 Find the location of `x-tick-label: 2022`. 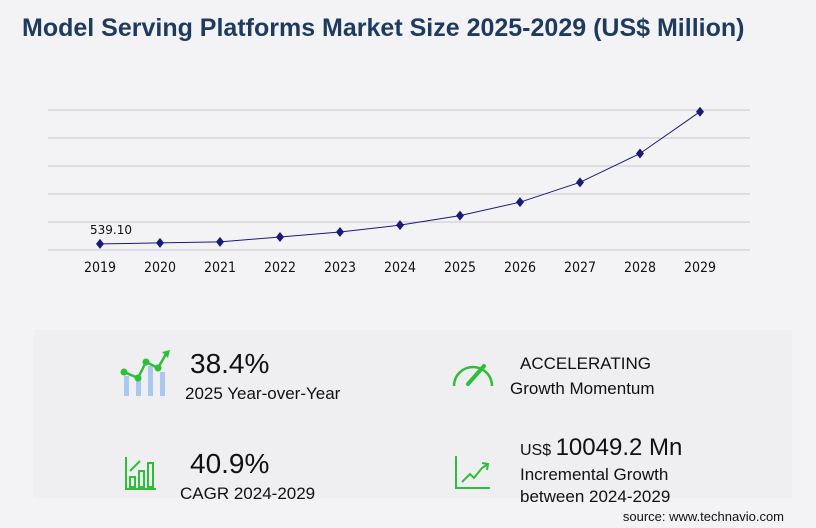

x-tick-label: 2022 is located at coordinates (280, 268).